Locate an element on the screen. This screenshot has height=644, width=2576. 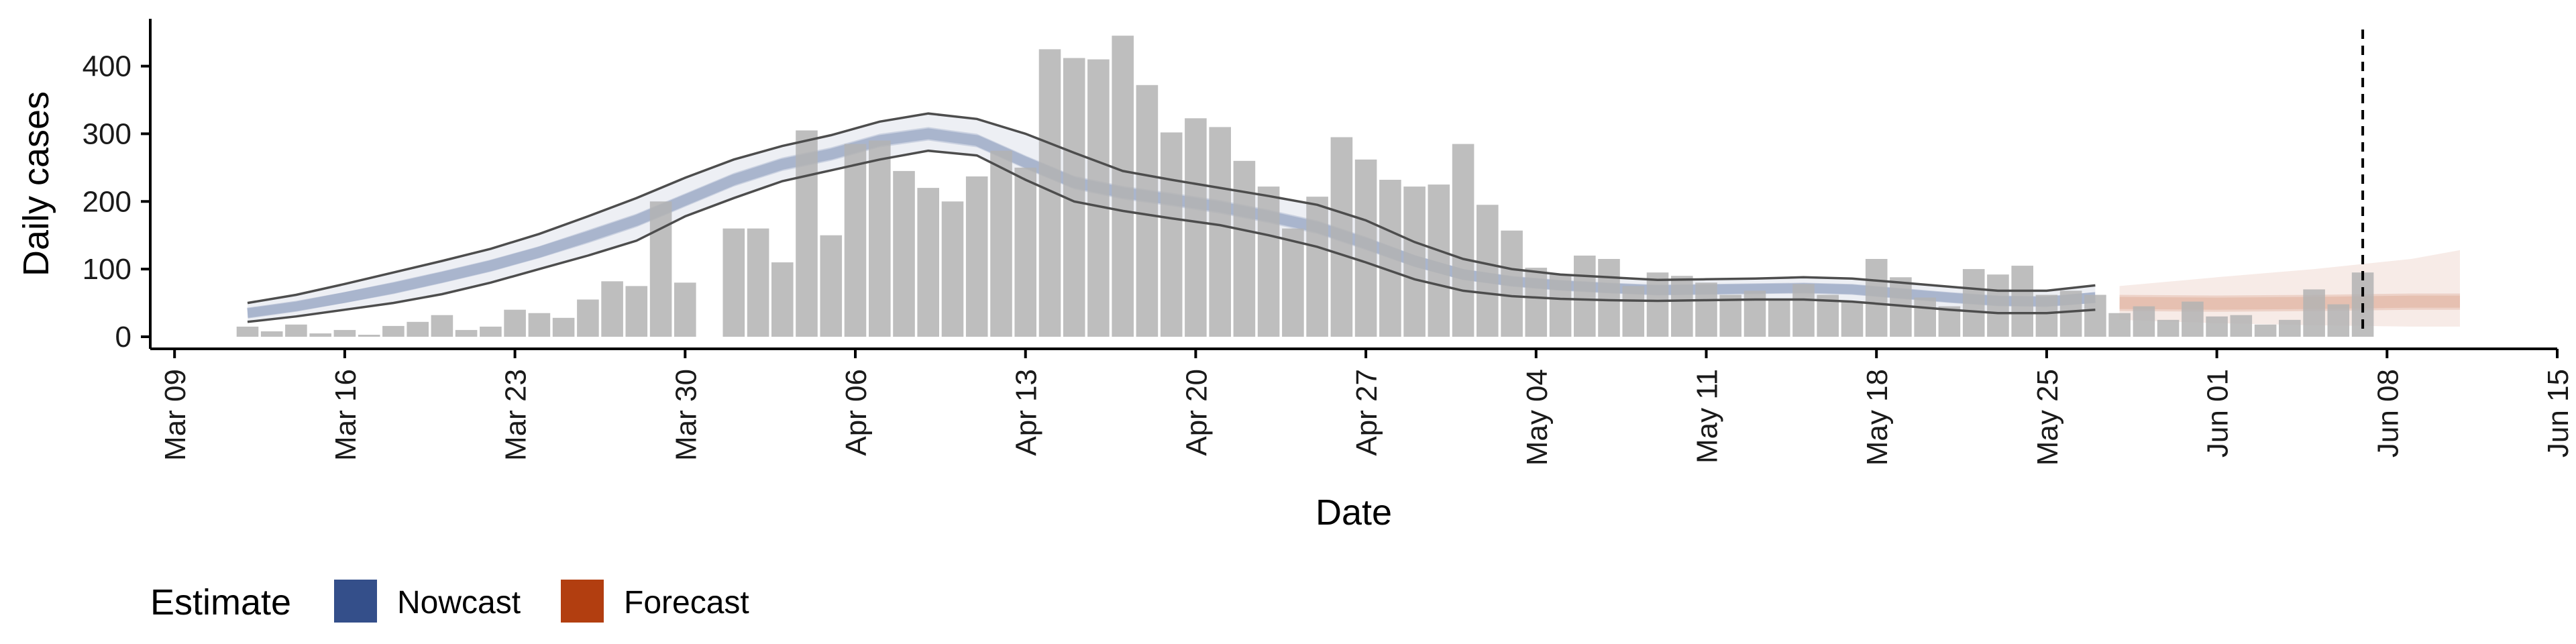
x-tick-label: May 11 is located at coordinates (1707, 416).